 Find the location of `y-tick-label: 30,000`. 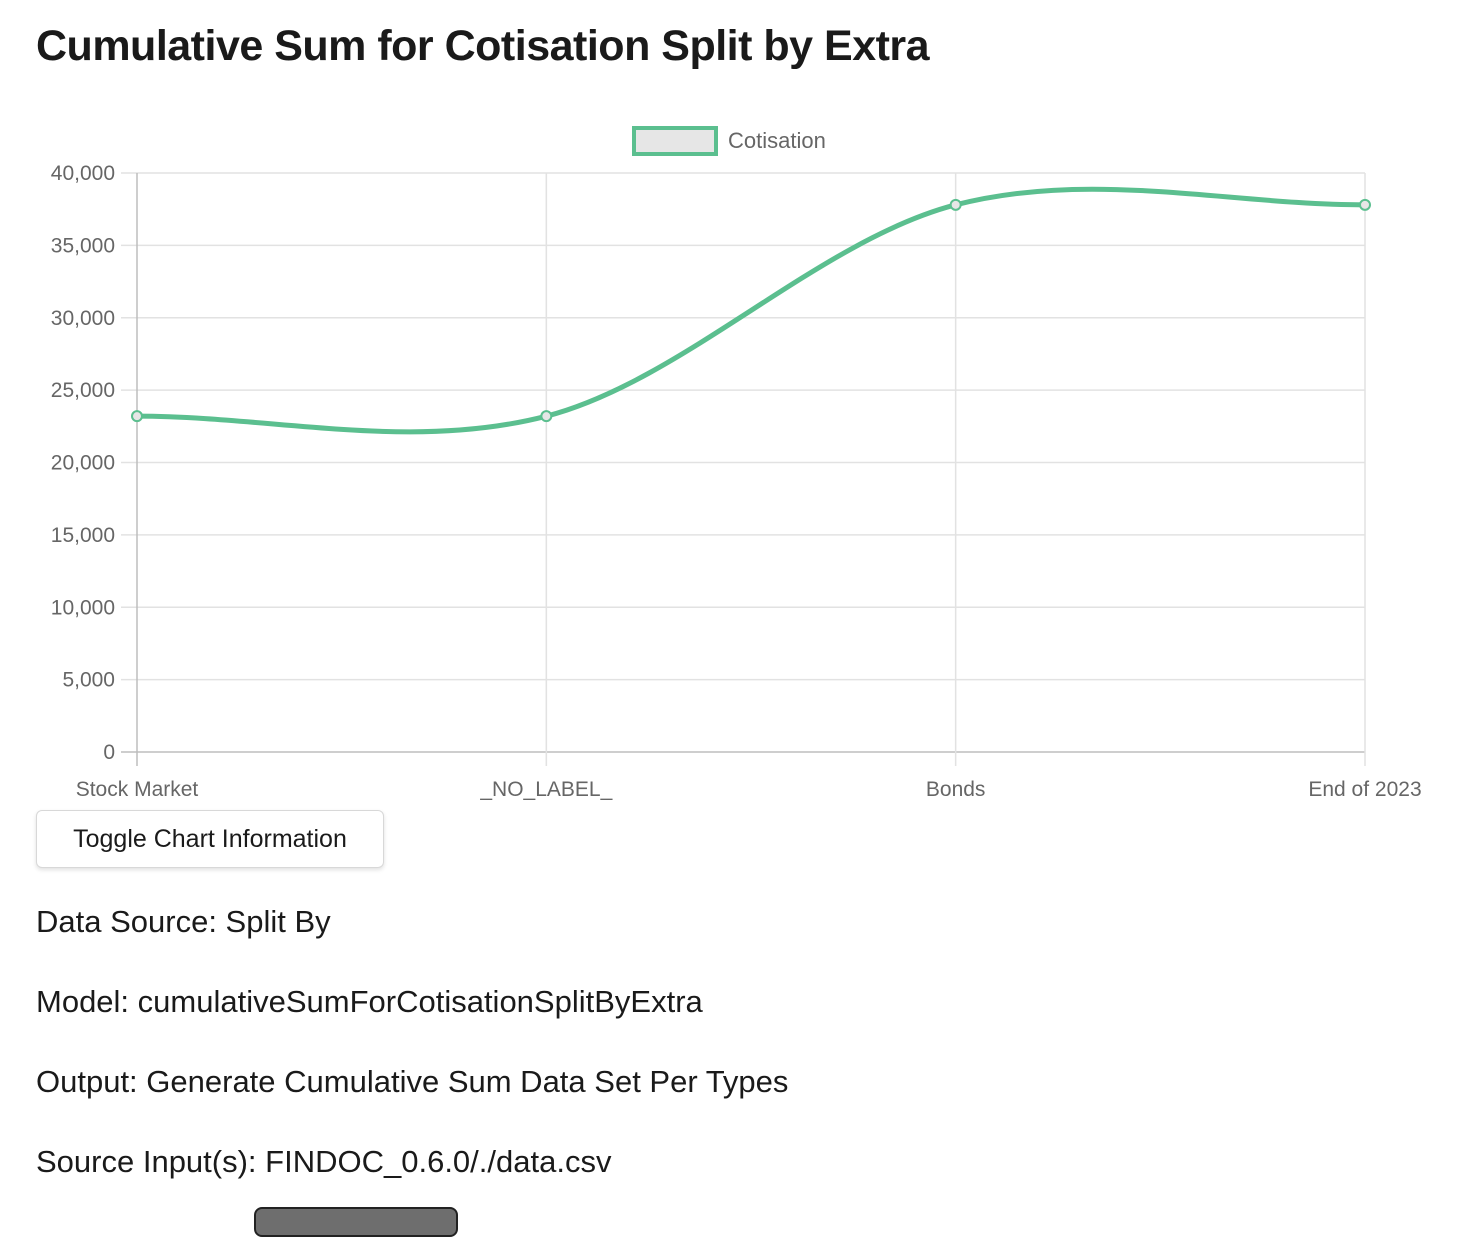

y-tick-label: 30,000 is located at coordinates (83, 318).